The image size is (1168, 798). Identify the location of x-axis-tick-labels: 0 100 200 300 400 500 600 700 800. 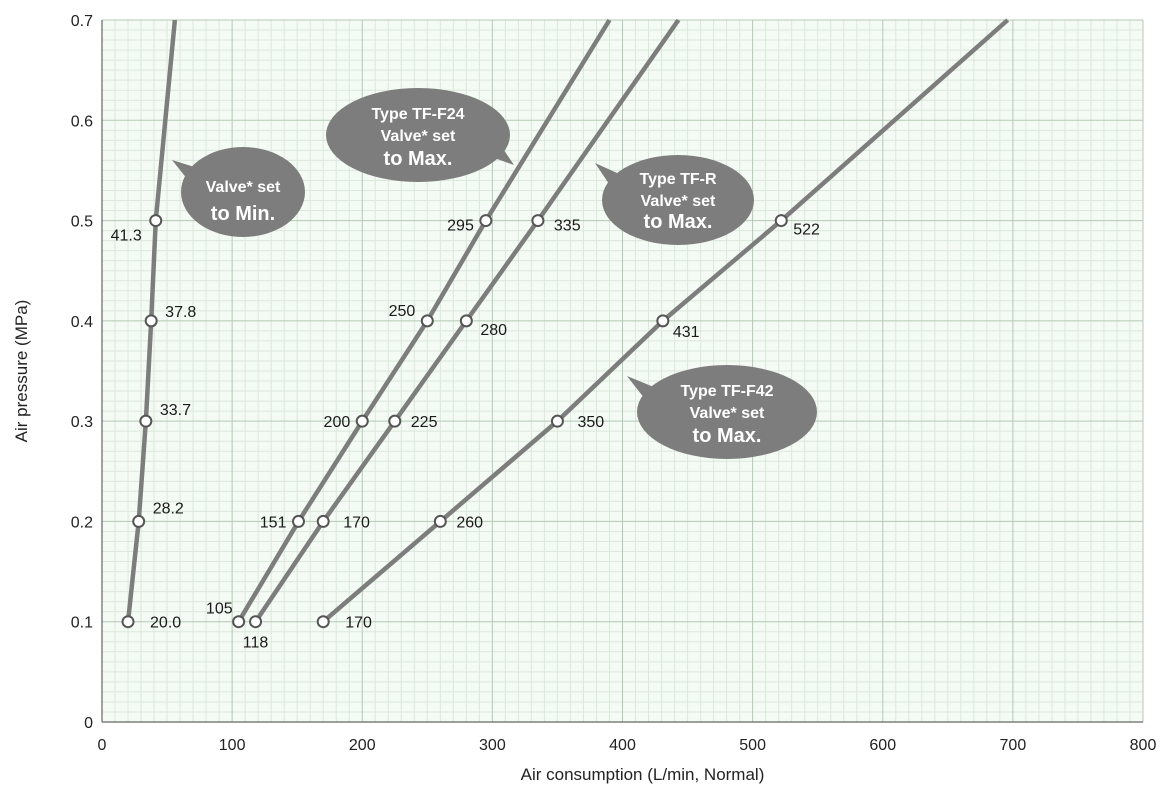
(627, 745).